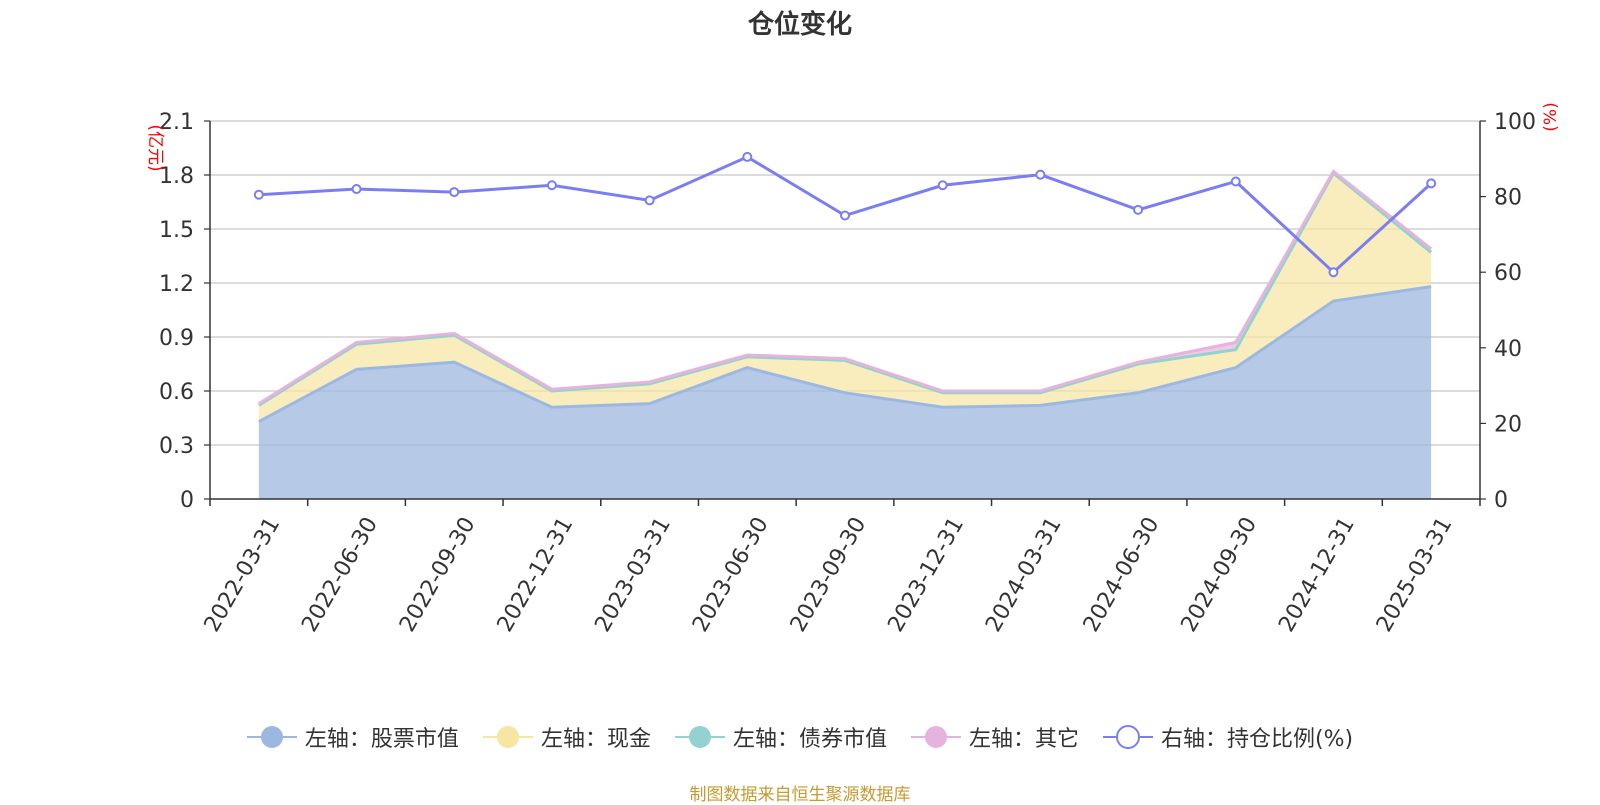  Describe the element at coordinates (1415, 574) in the screenshot. I see `x-tick-label: 2025-03-31` at that location.